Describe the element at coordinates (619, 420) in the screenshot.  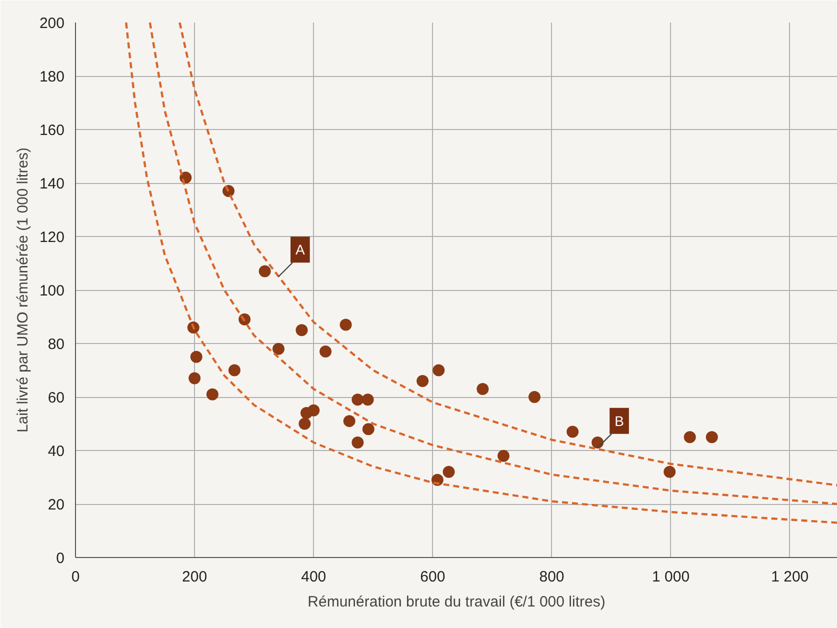
I see `annotation: B` at that location.